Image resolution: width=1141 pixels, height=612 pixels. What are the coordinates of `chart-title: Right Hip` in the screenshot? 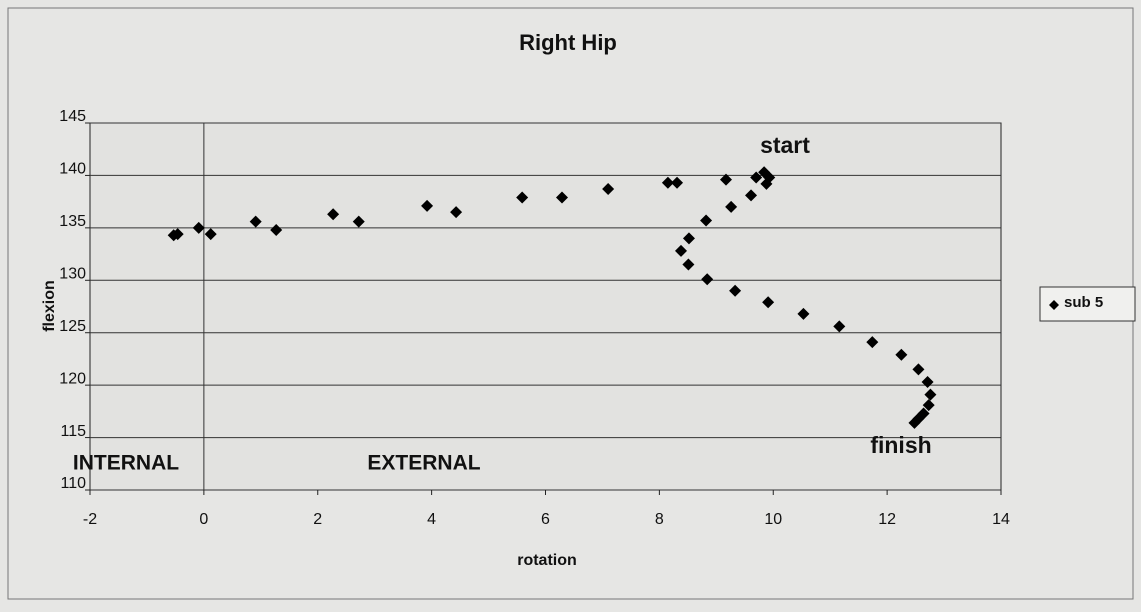 It's located at (568, 42).